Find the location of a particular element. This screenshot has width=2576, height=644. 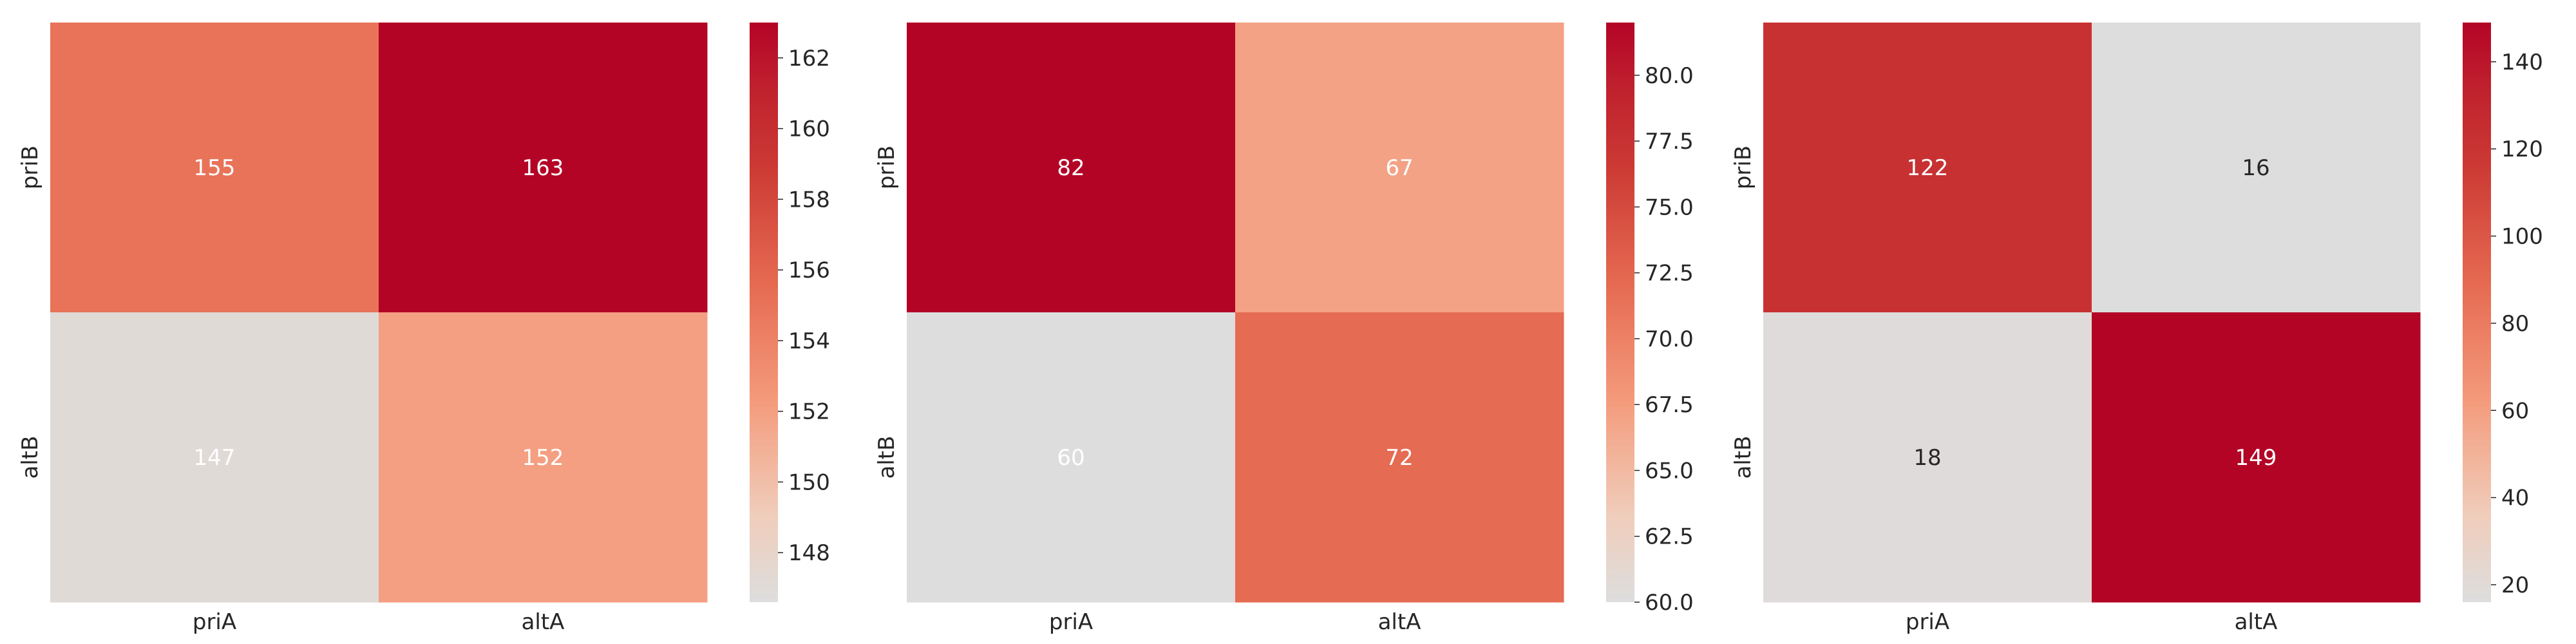

colorbar-tick-label: 62.5 is located at coordinates (1669, 537).